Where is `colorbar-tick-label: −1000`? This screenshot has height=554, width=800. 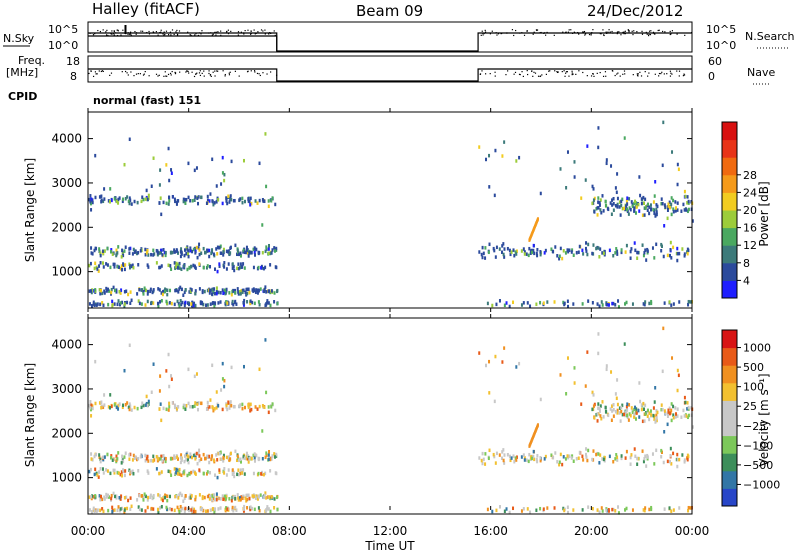 colorbar-tick-label: −1000 is located at coordinates (761, 484).